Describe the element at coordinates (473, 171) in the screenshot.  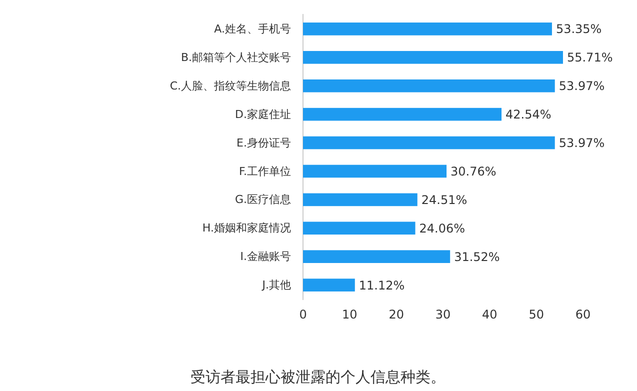
I see `data-label: 30.76%` at that location.